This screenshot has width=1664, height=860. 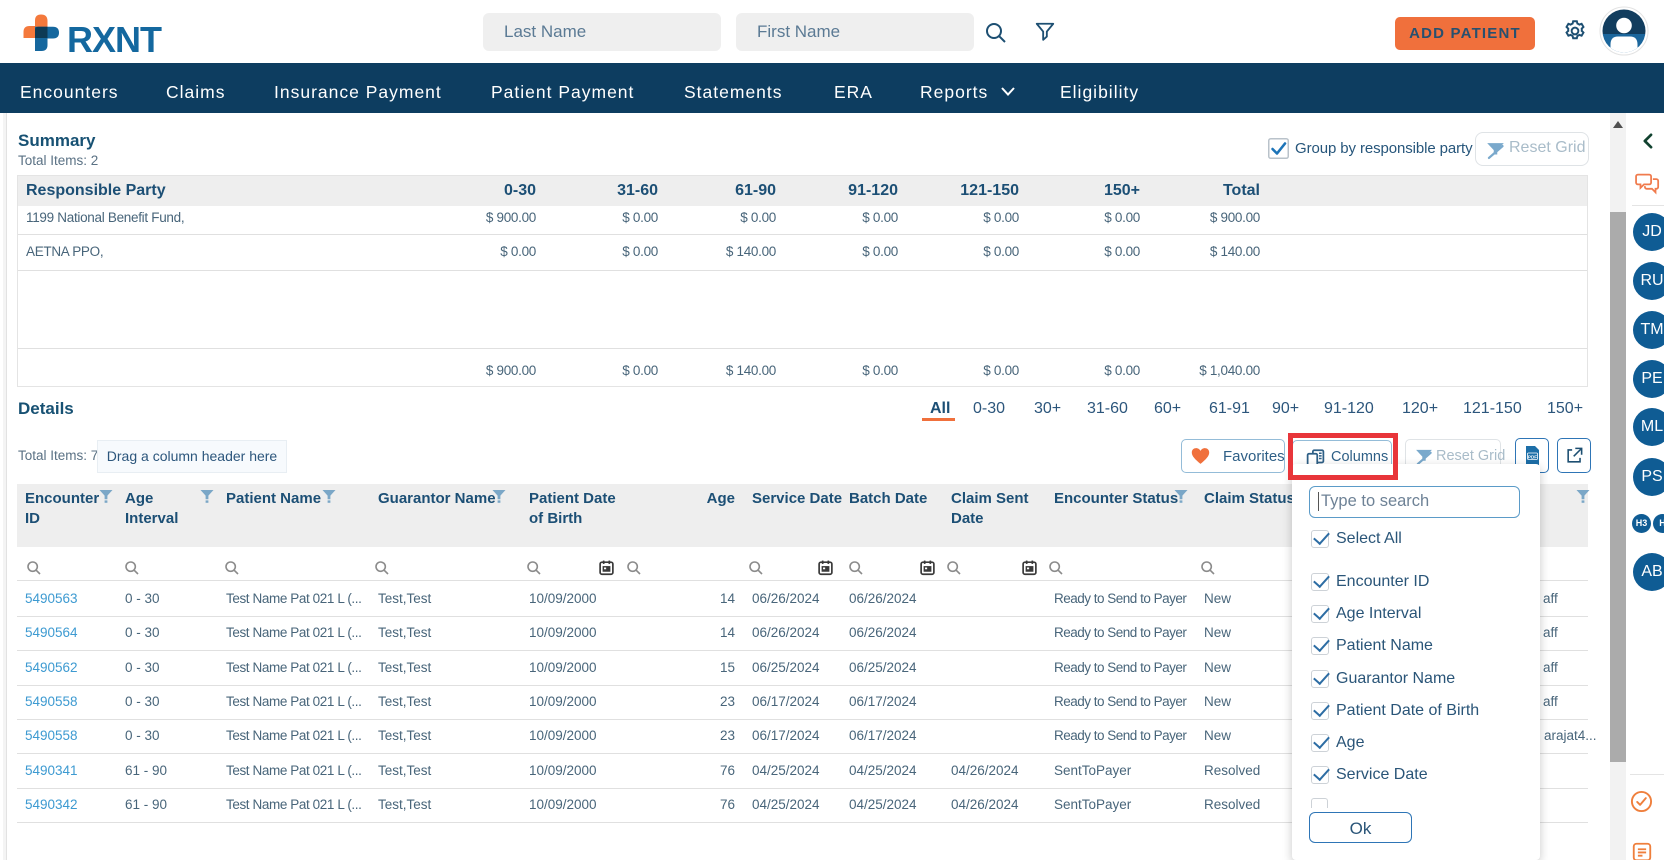 I want to click on svg-text: PDF, so click(x=1532, y=456).